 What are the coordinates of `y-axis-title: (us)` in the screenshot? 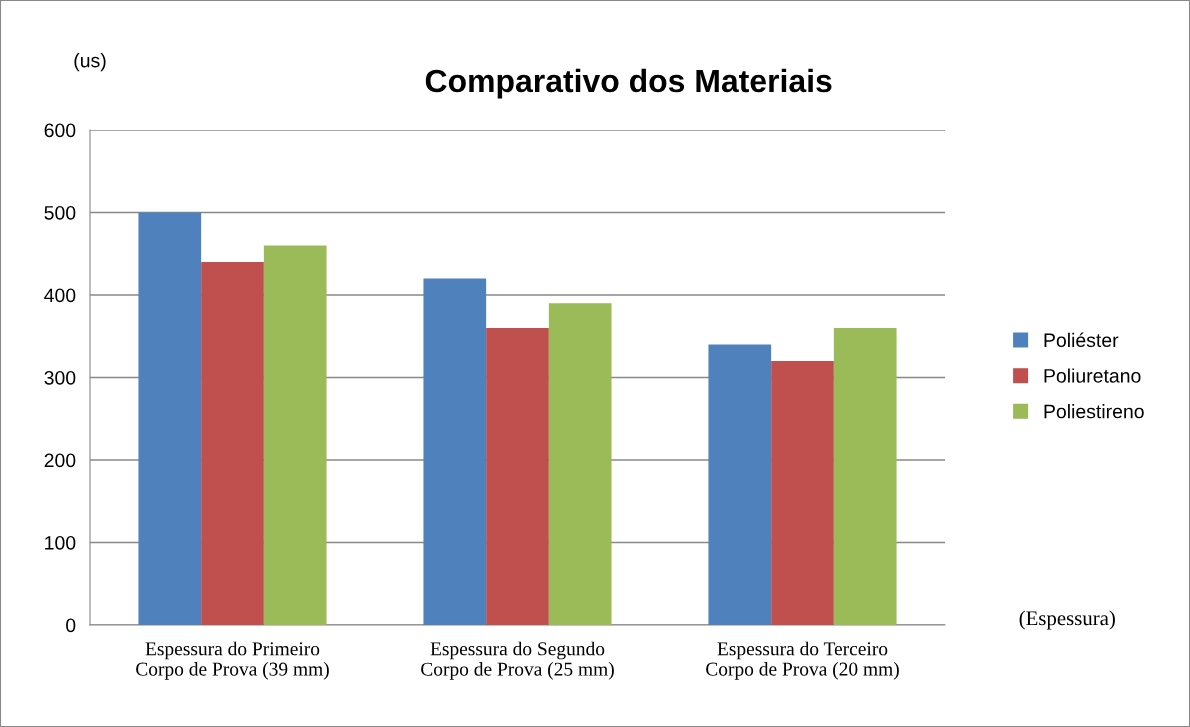 It's located at (90, 62).